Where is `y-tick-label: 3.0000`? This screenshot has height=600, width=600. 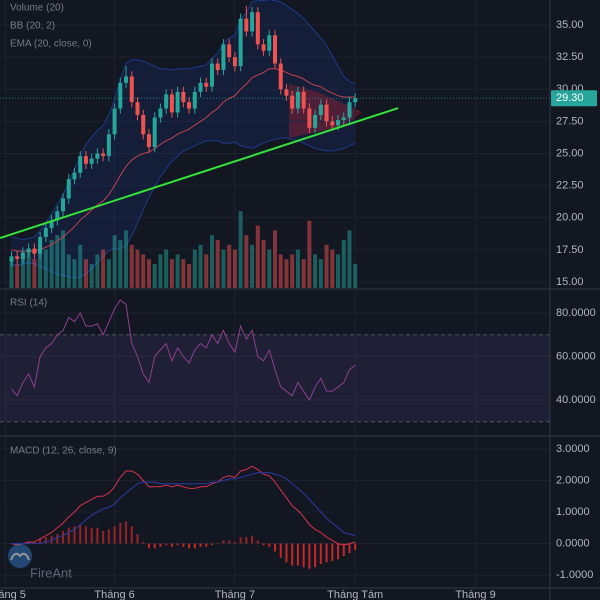
y-tick-label: 3.0000 is located at coordinates (573, 449).